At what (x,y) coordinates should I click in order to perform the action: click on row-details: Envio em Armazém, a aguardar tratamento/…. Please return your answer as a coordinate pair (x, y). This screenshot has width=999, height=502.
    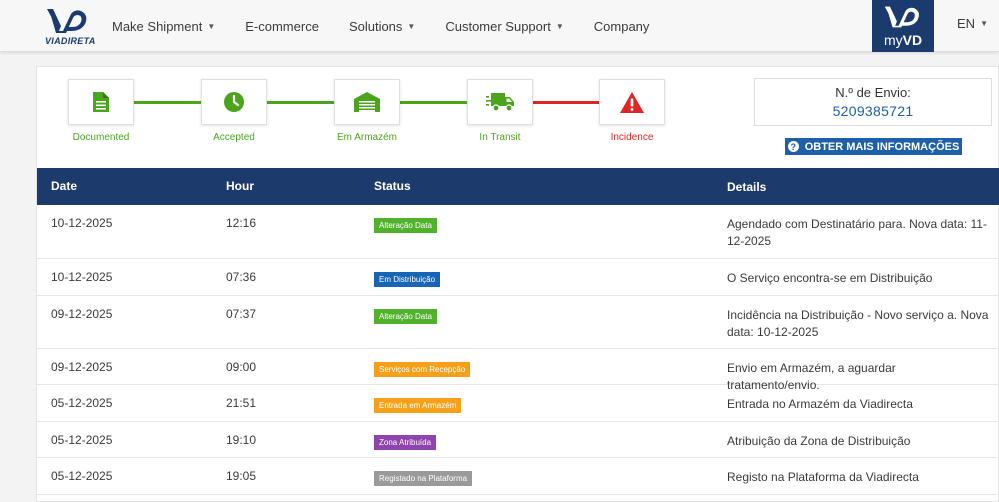
    Looking at the image, I should click on (811, 376).